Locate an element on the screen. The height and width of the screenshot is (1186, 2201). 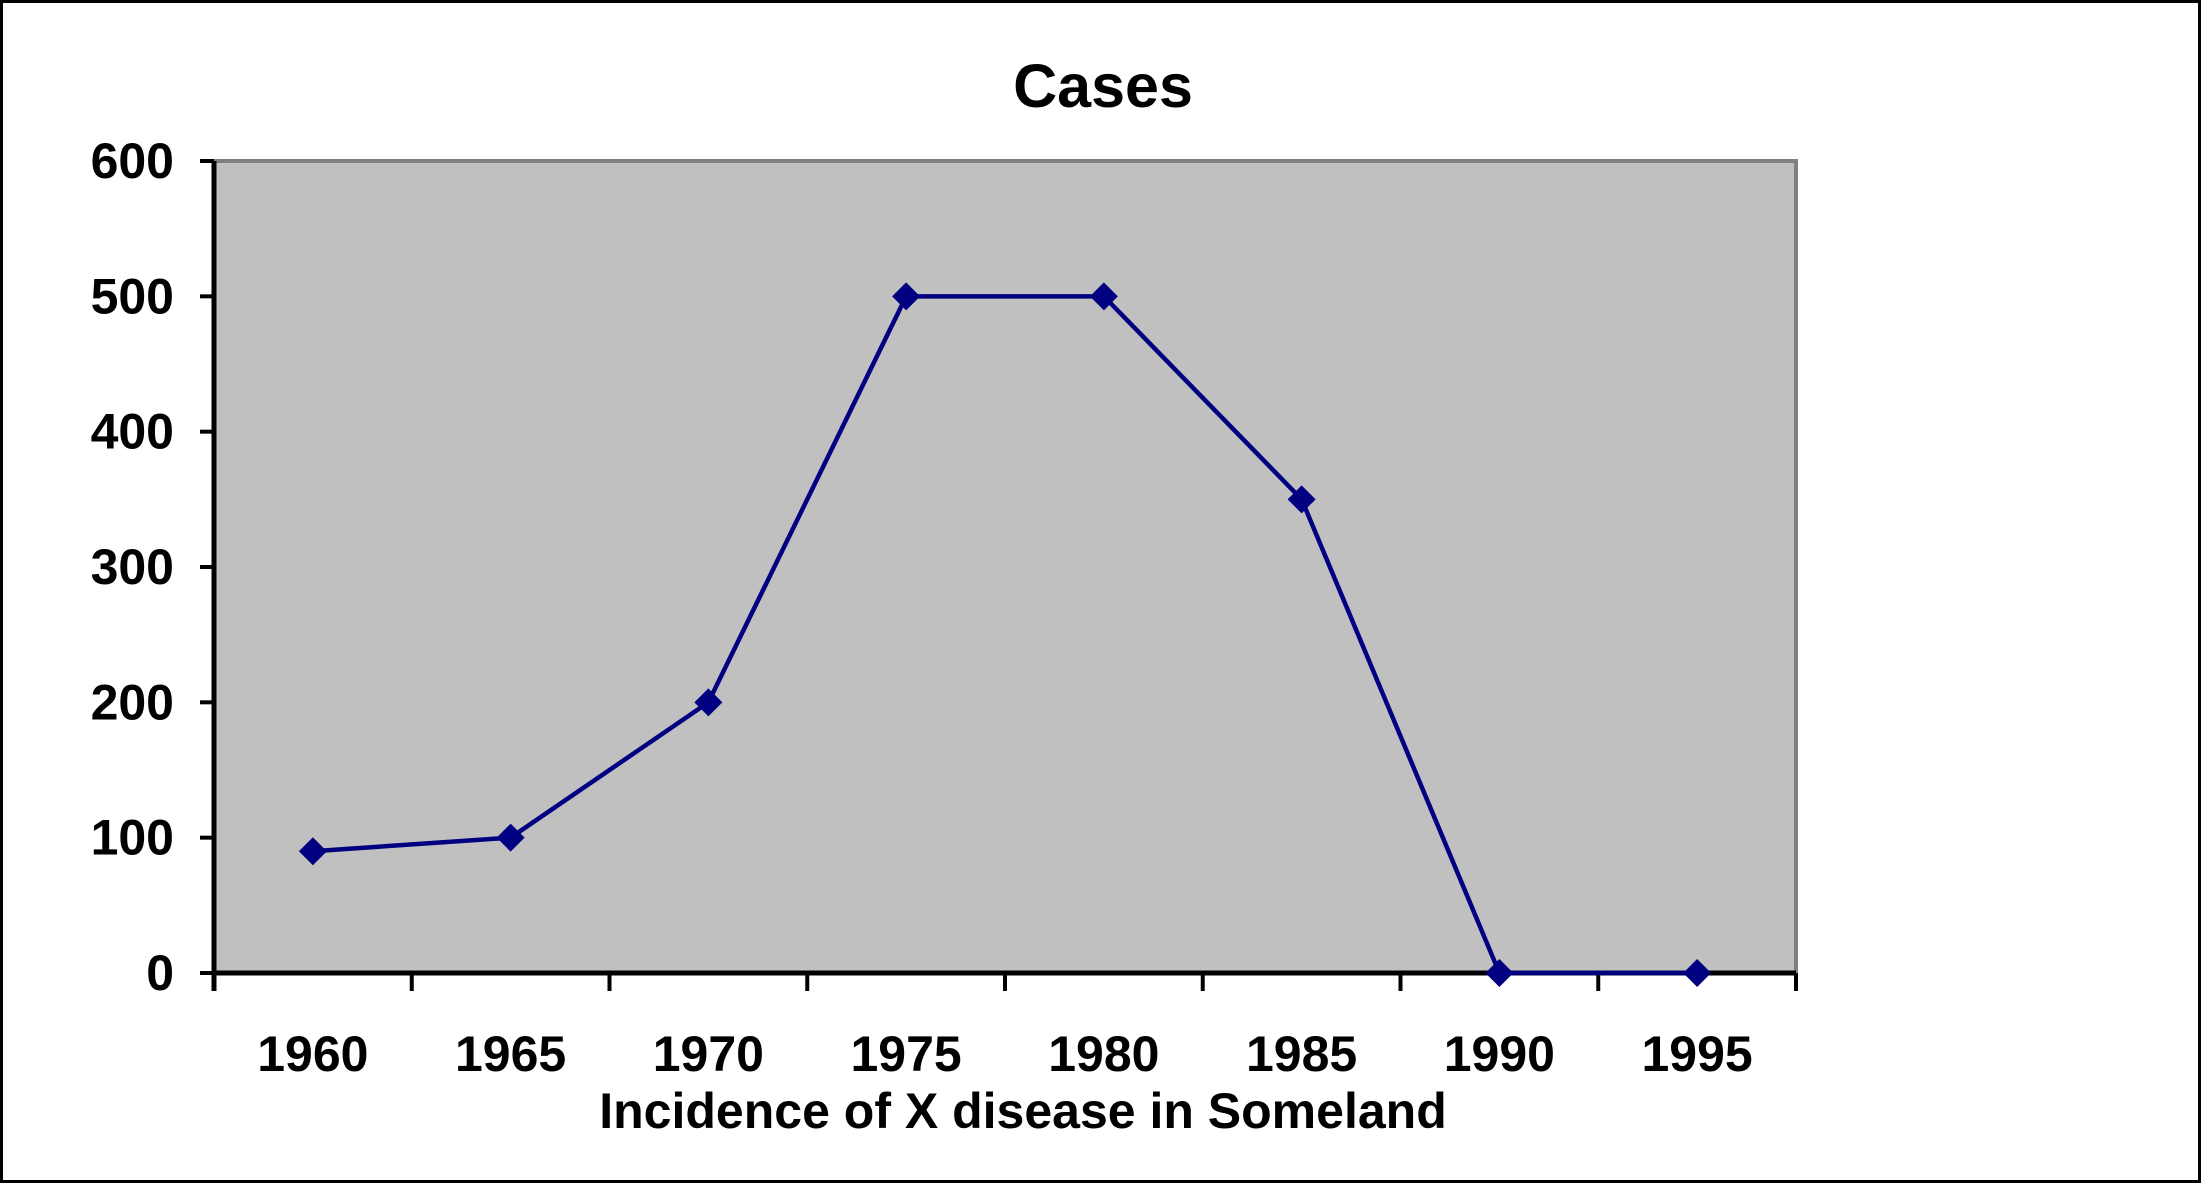
x-tick-label: 1970 is located at coordinates (708, 1054).